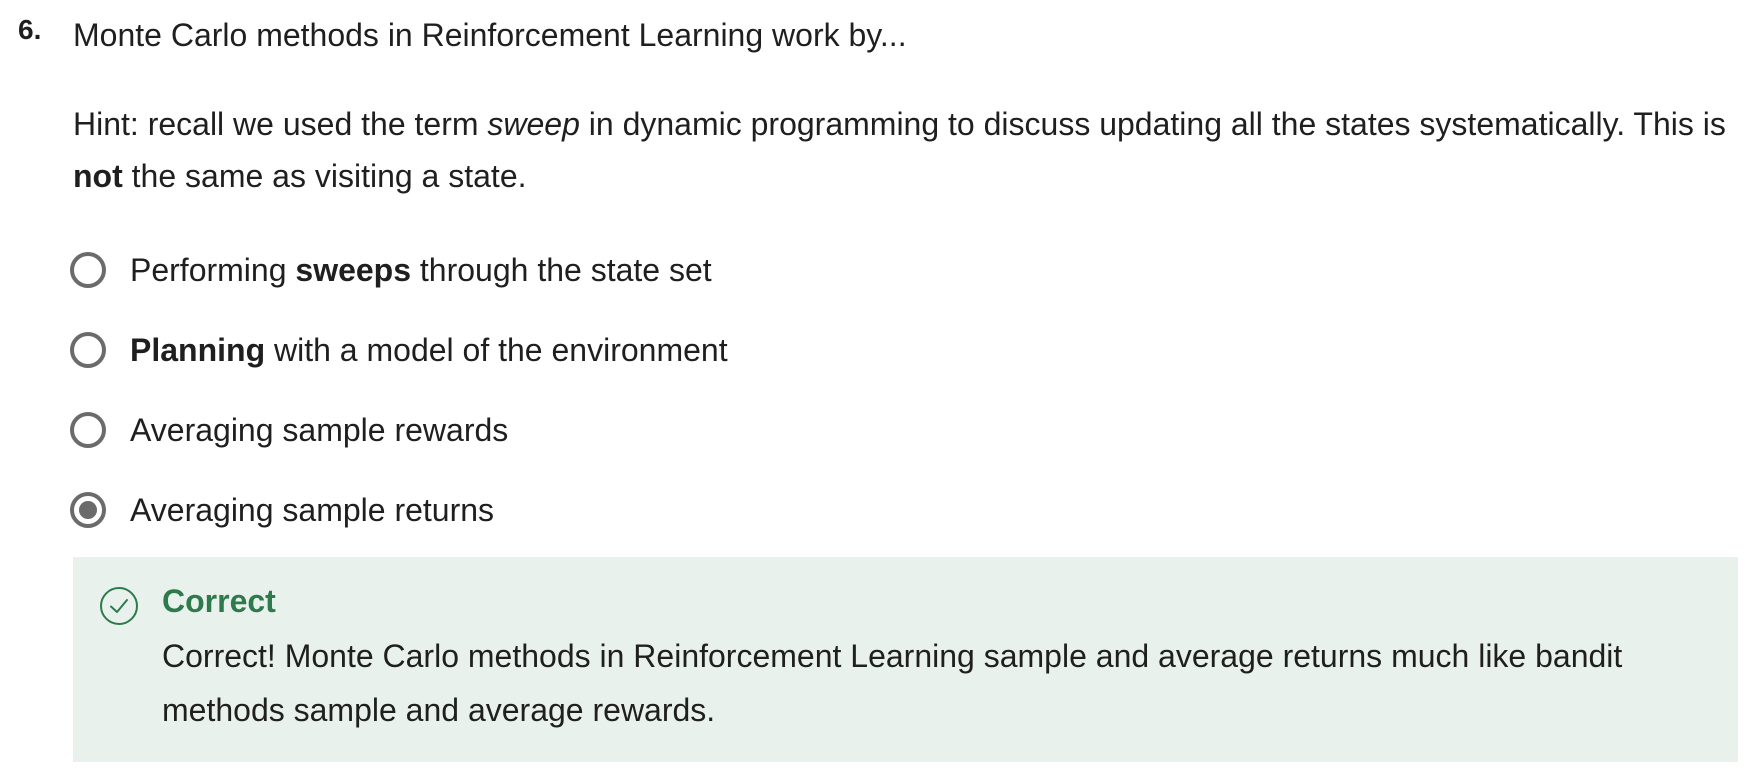  I want to click on option-label: Performing sweeps through the state set, so click(421, 269).